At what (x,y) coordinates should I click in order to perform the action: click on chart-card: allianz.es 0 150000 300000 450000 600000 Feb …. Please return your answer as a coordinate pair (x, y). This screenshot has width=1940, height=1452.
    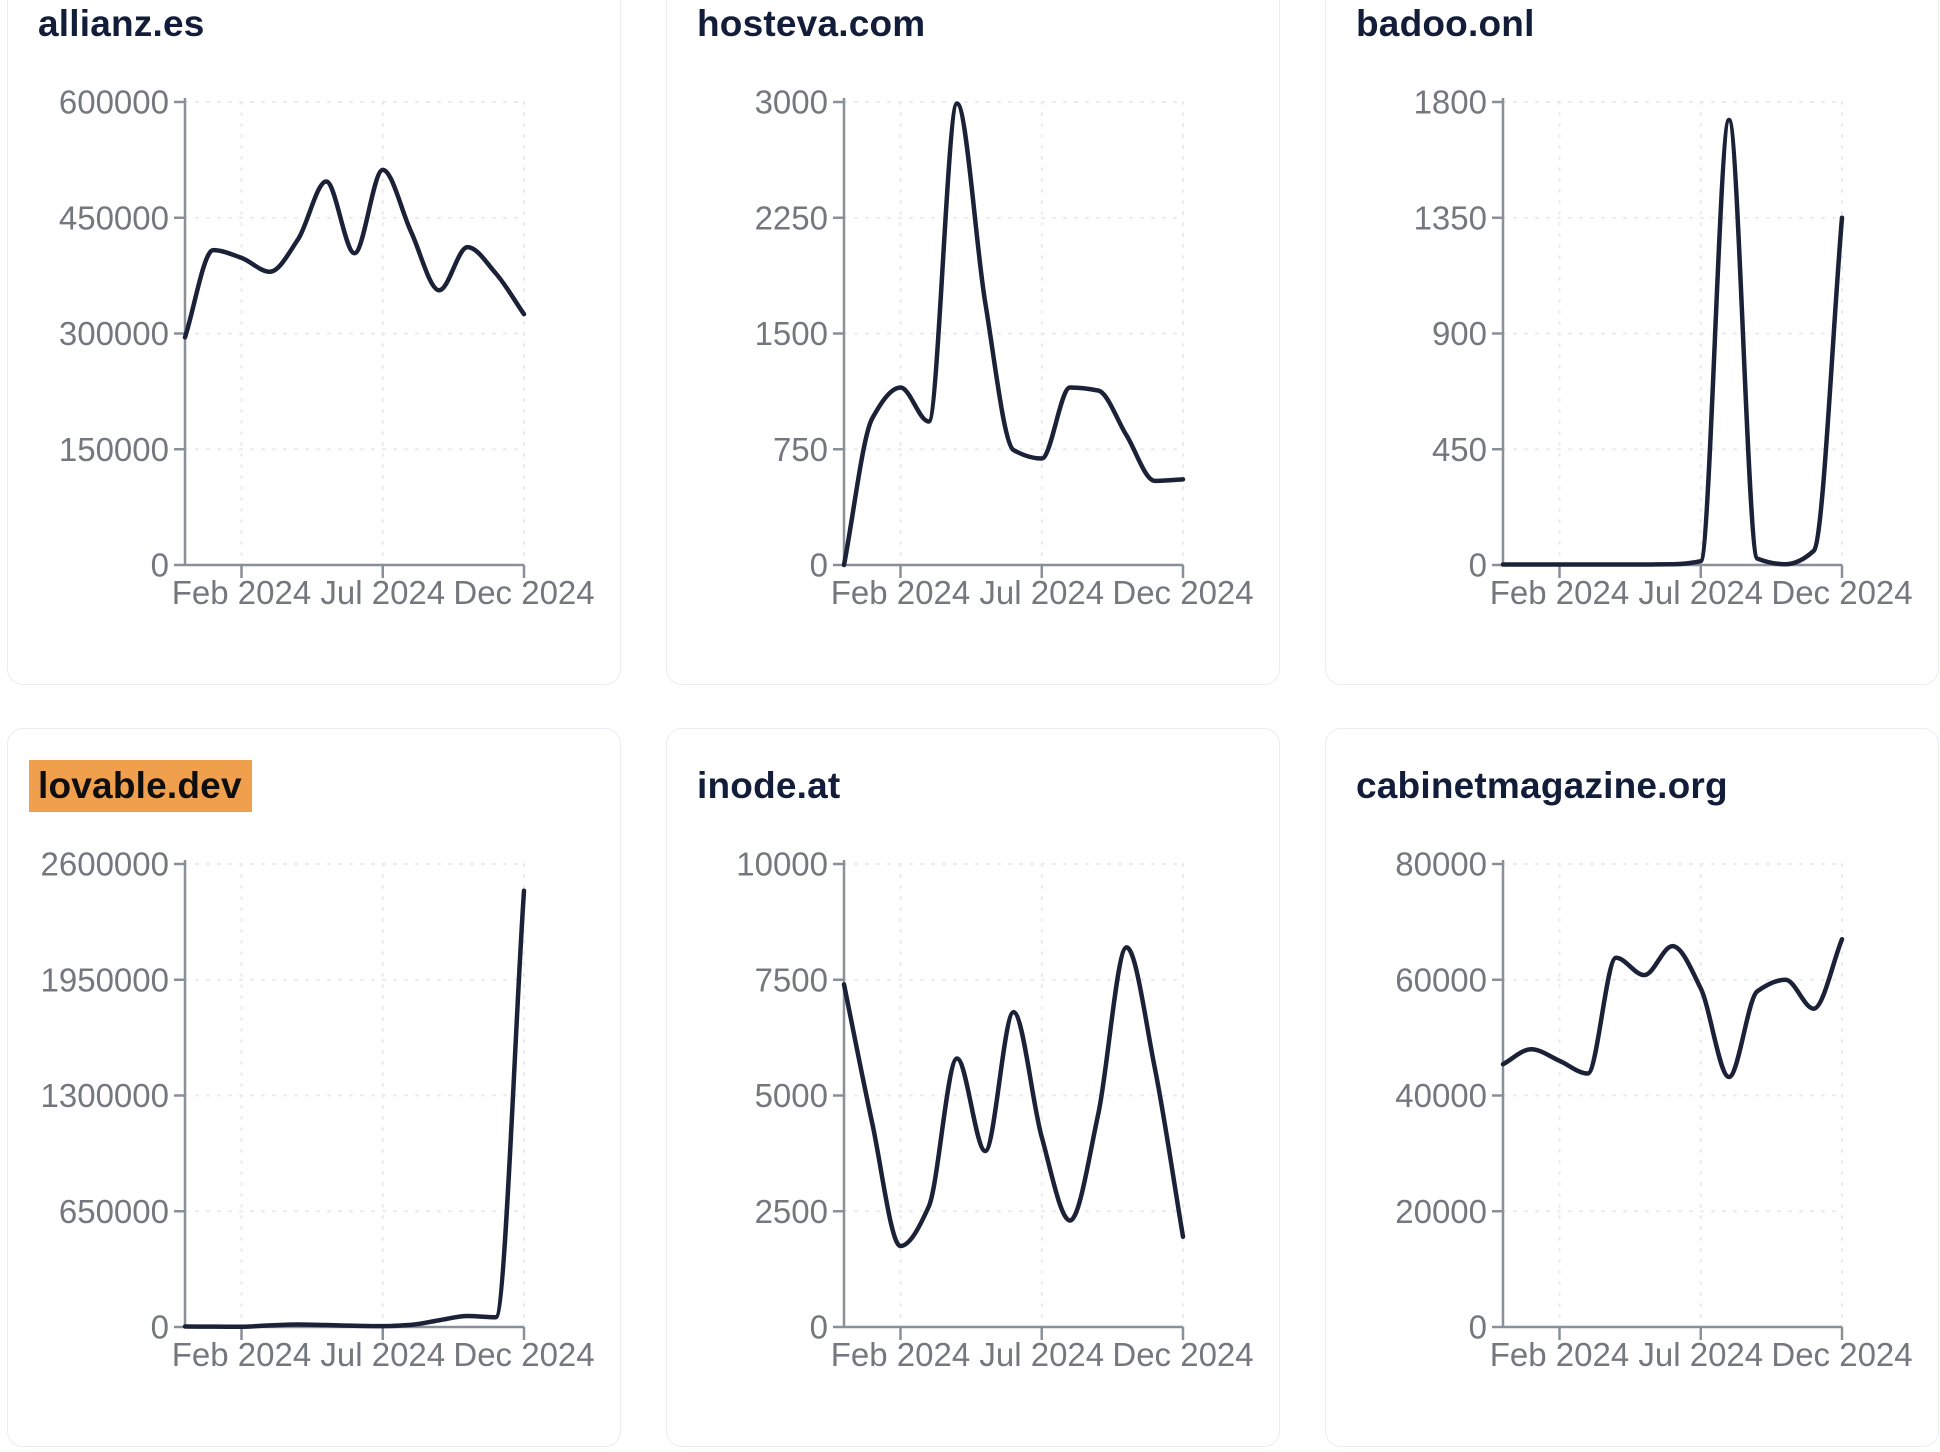
    Looking at the image, I should click on (314, 342).